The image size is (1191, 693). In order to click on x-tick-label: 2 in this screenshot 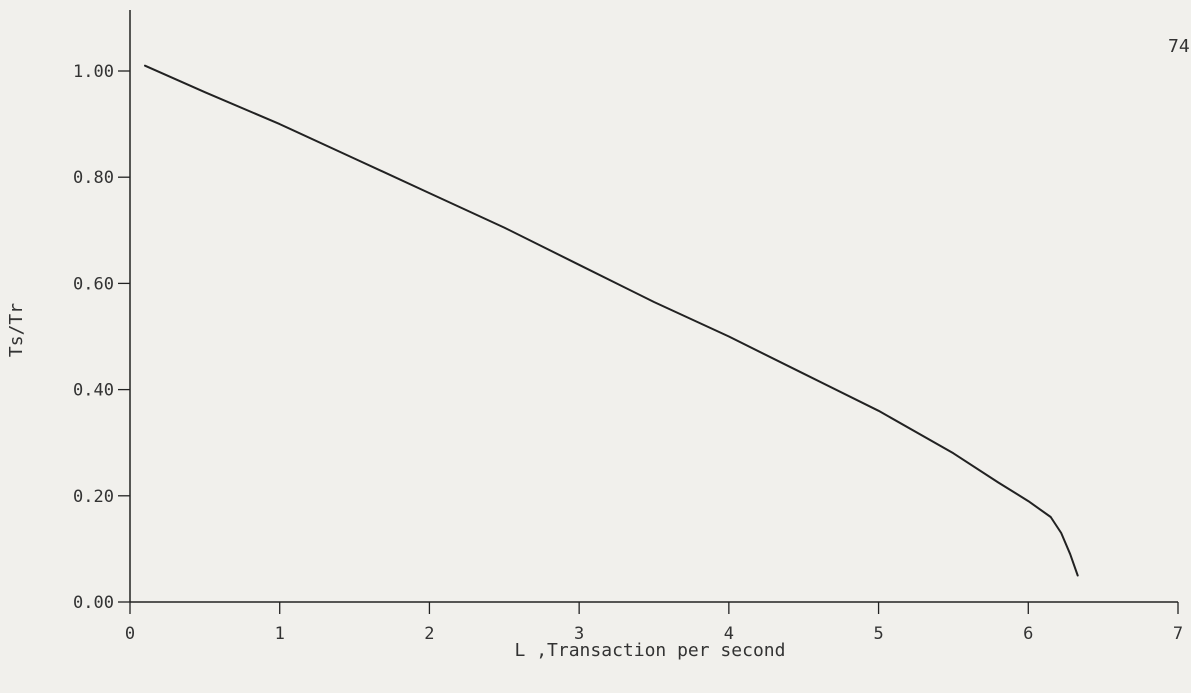, I will do `click(429, 634)`.